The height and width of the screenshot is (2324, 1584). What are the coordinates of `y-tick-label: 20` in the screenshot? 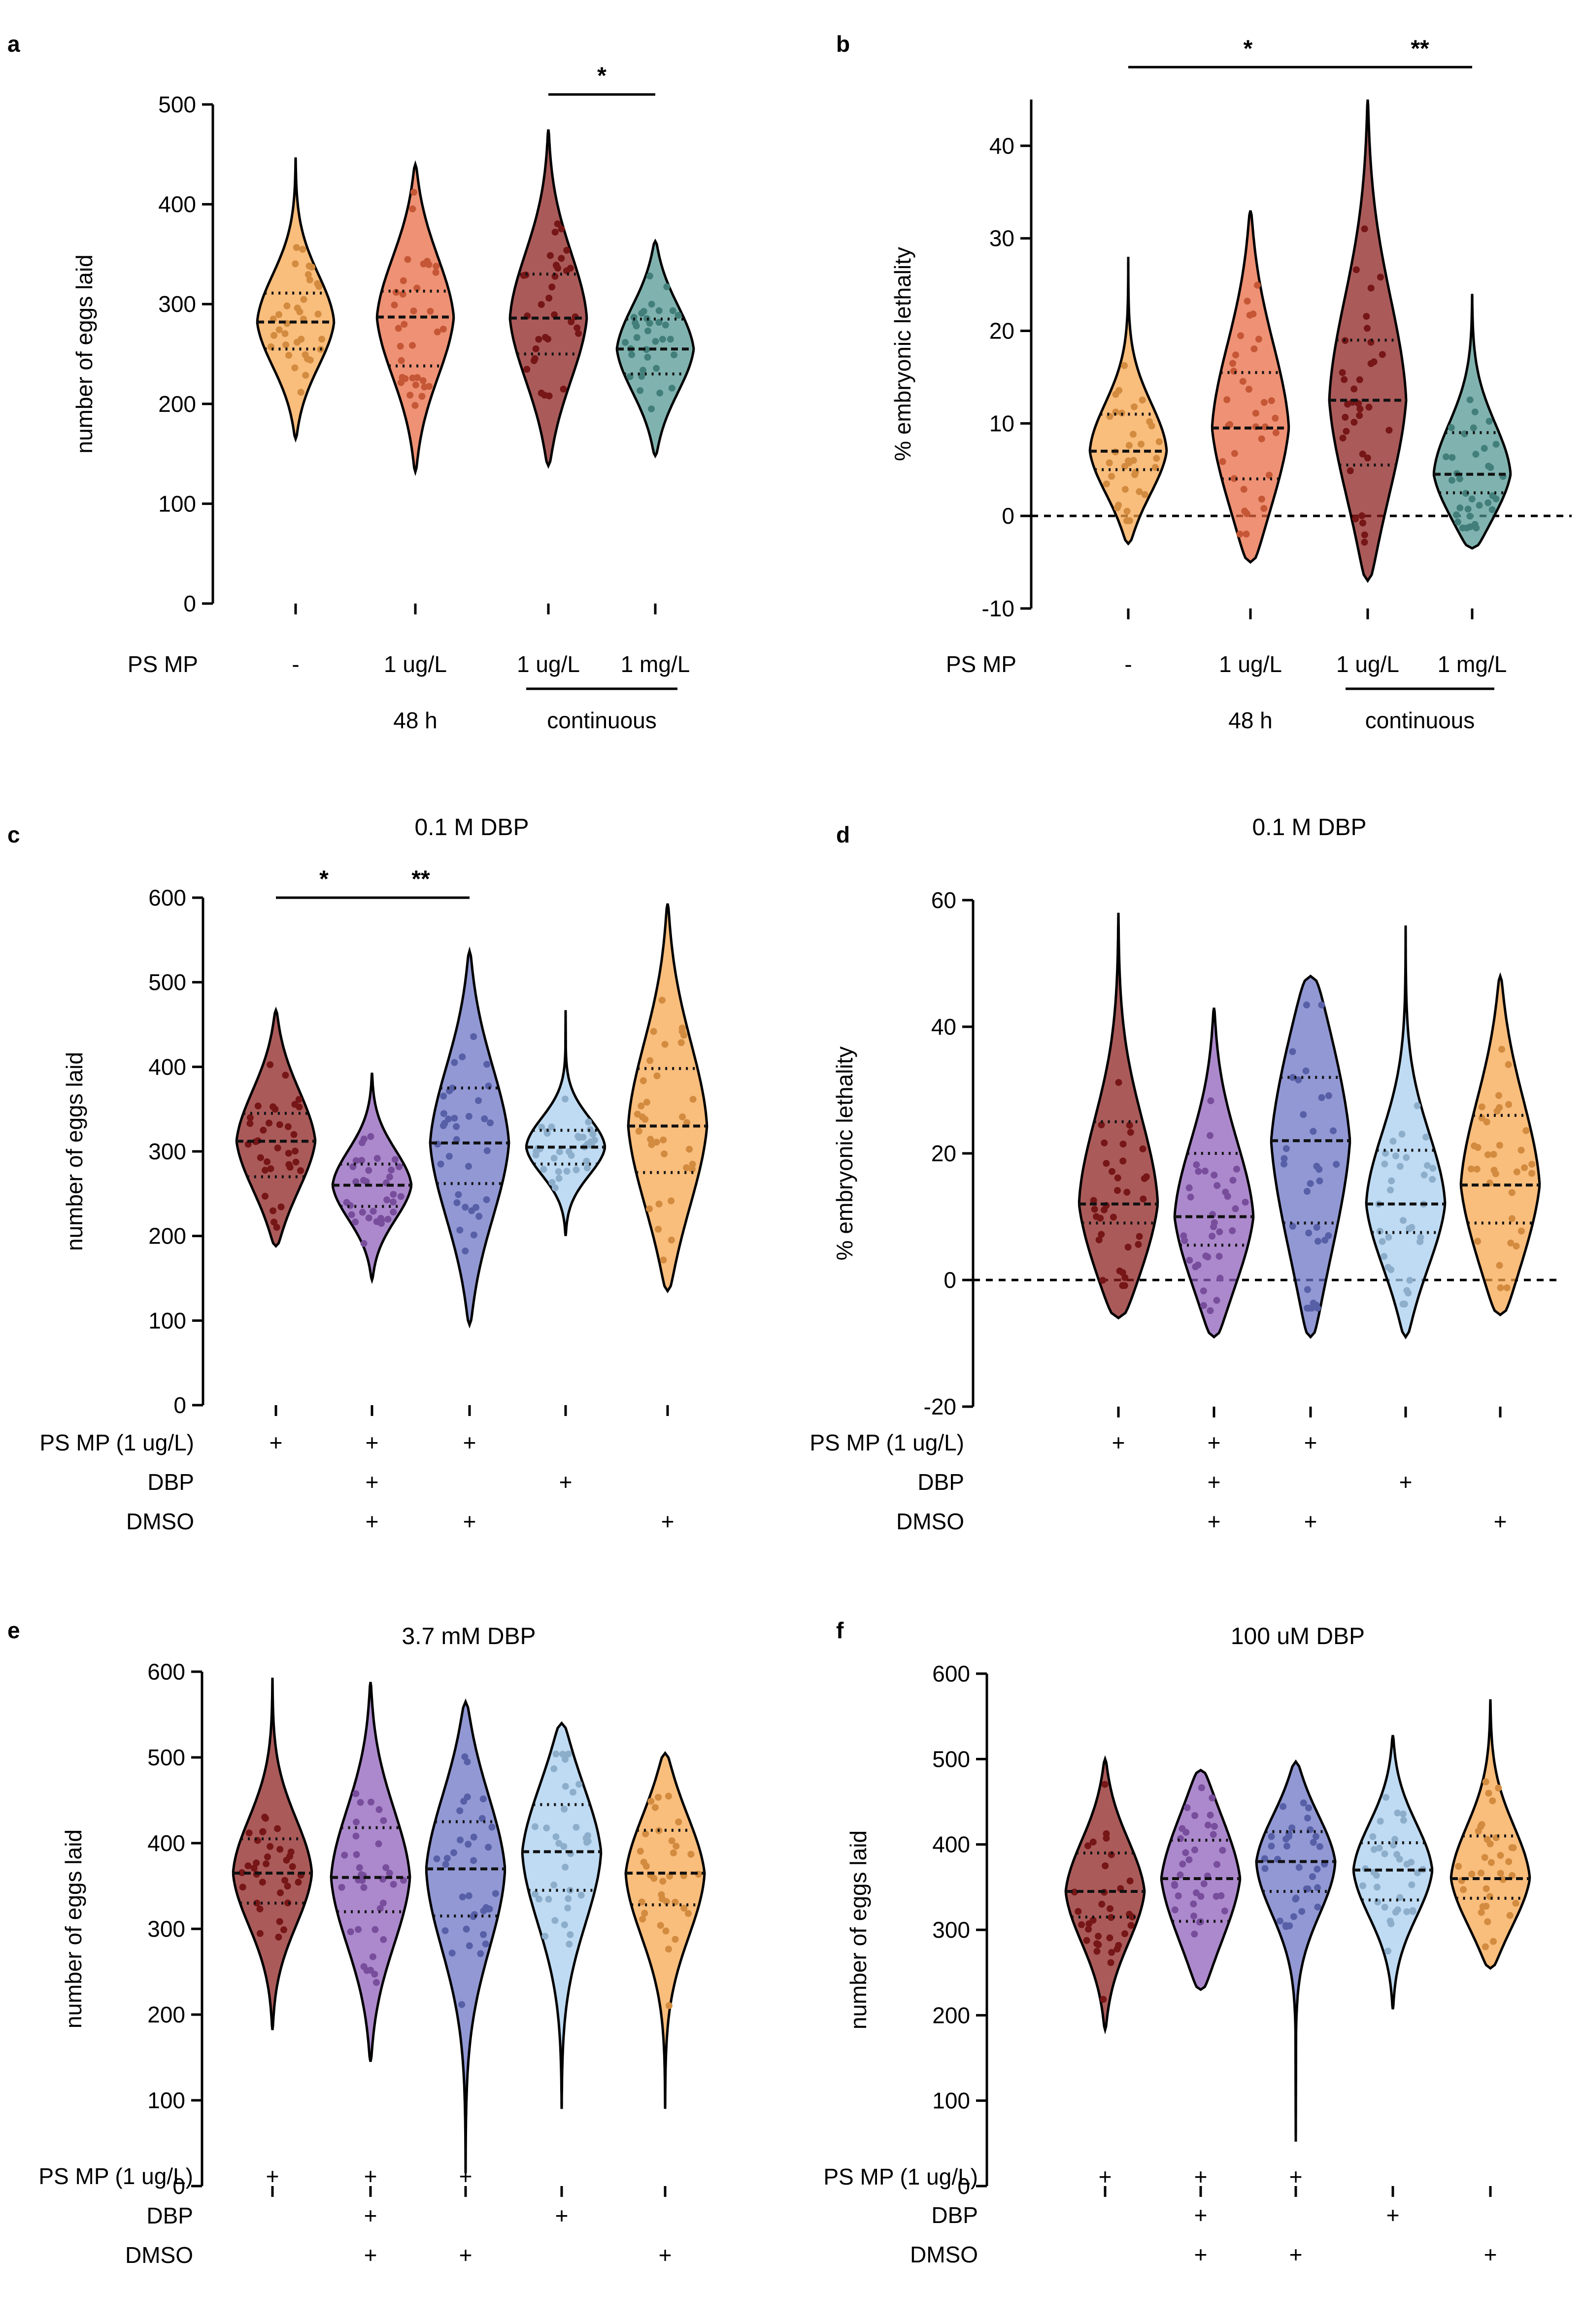 It's located at (1001, 331).